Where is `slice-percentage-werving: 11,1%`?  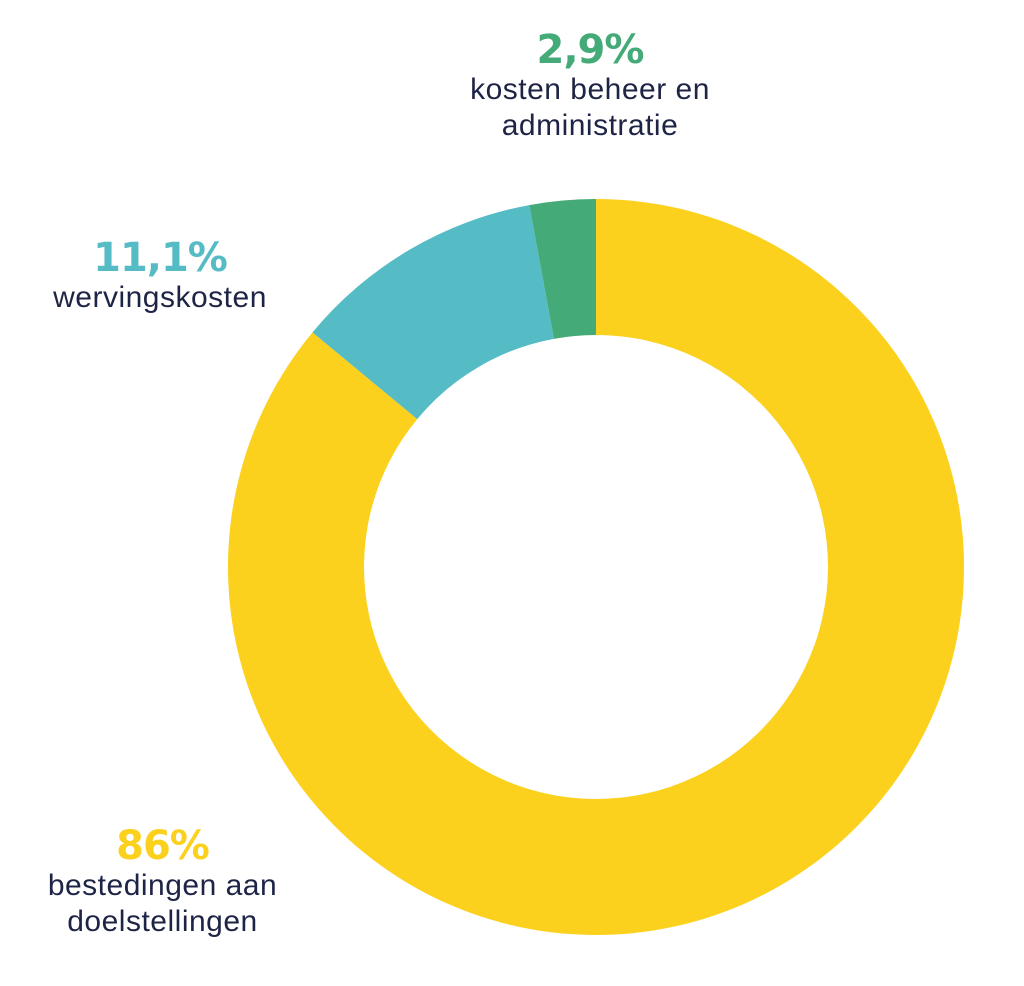
slice-percentage-werving: 11,1% is located at coordinates (160, 258).